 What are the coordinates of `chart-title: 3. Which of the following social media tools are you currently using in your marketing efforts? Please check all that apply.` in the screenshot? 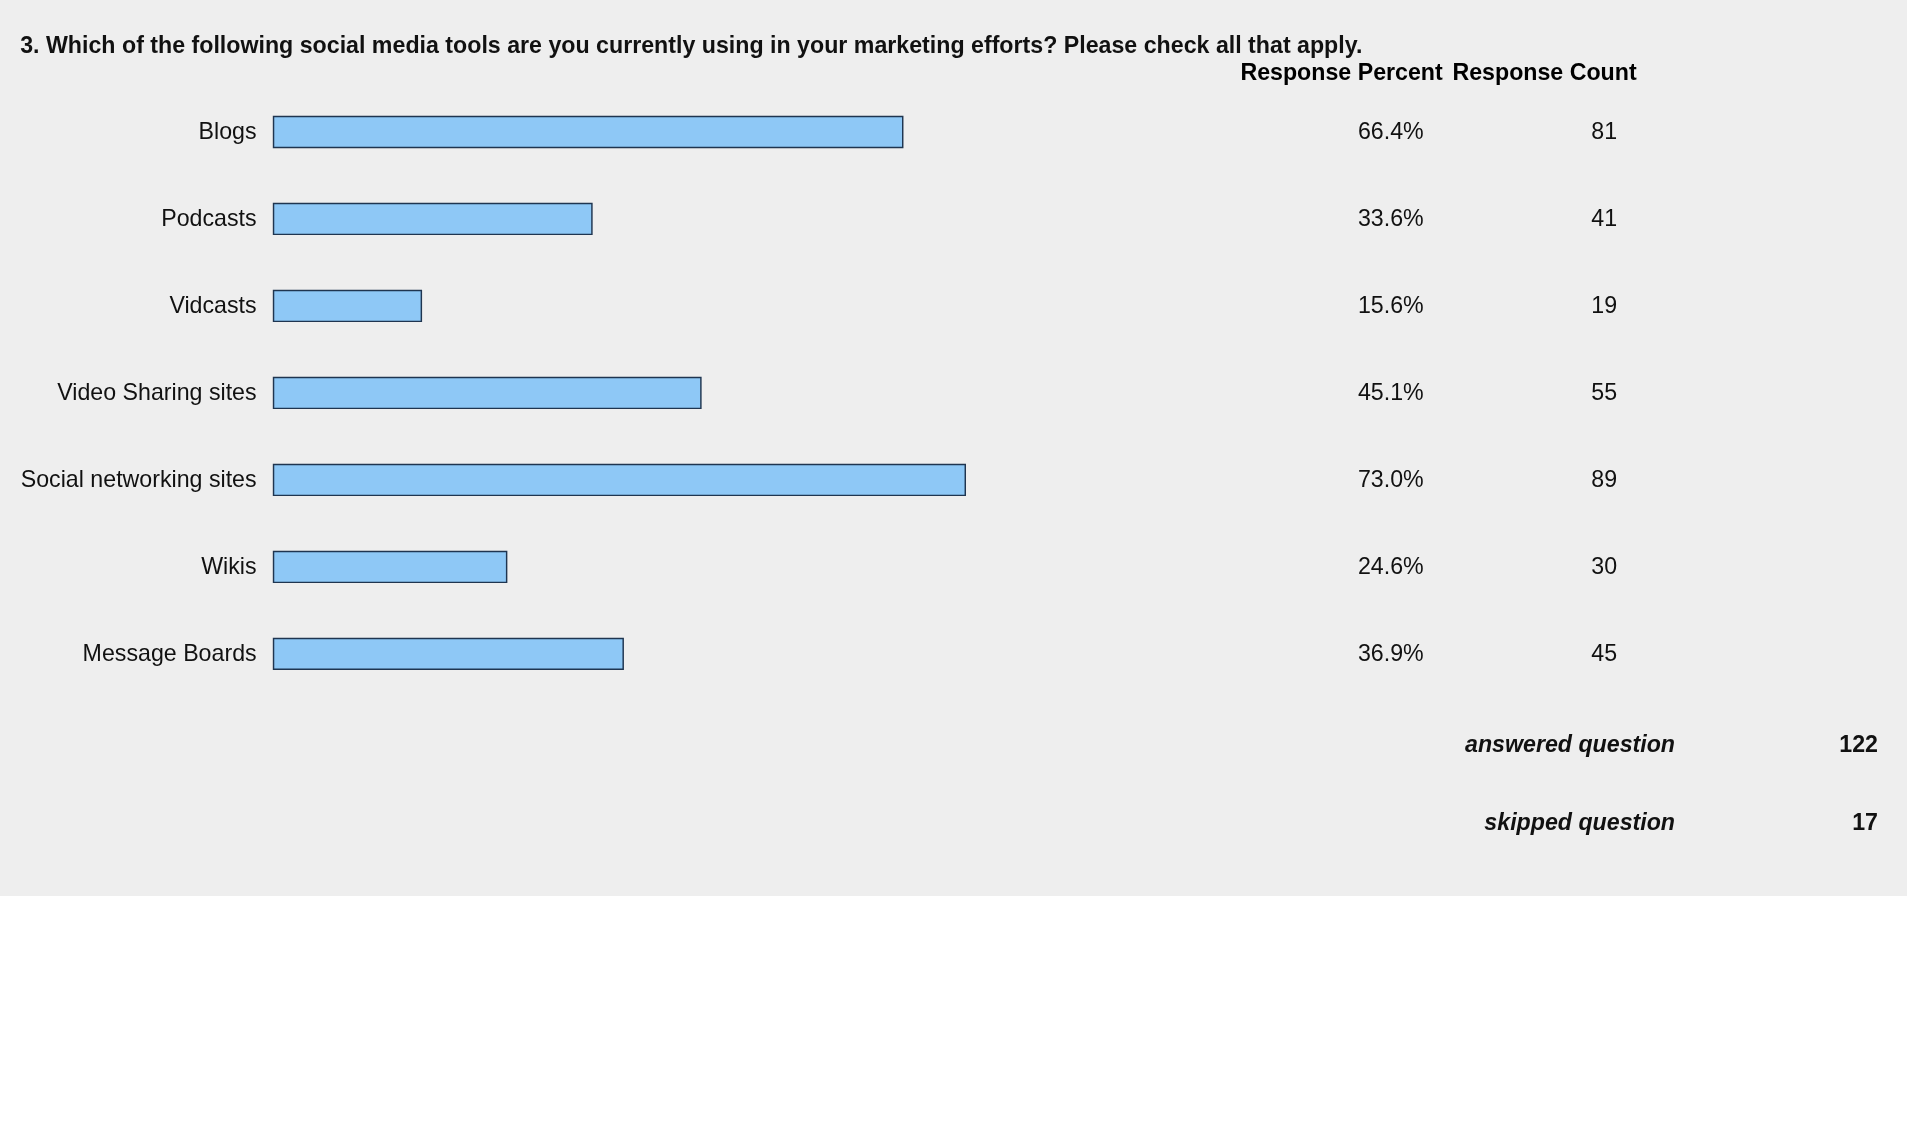 It's located at (691, 44).